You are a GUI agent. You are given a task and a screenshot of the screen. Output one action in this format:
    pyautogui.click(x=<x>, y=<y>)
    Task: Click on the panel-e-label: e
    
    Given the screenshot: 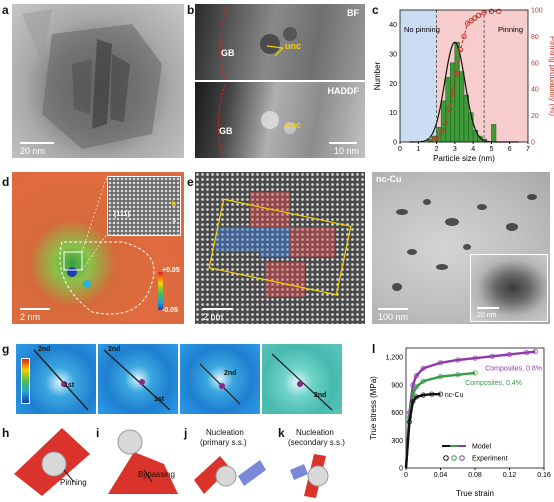 What is the action you would take?
    pyautogui.click(x=190, y=182)
    